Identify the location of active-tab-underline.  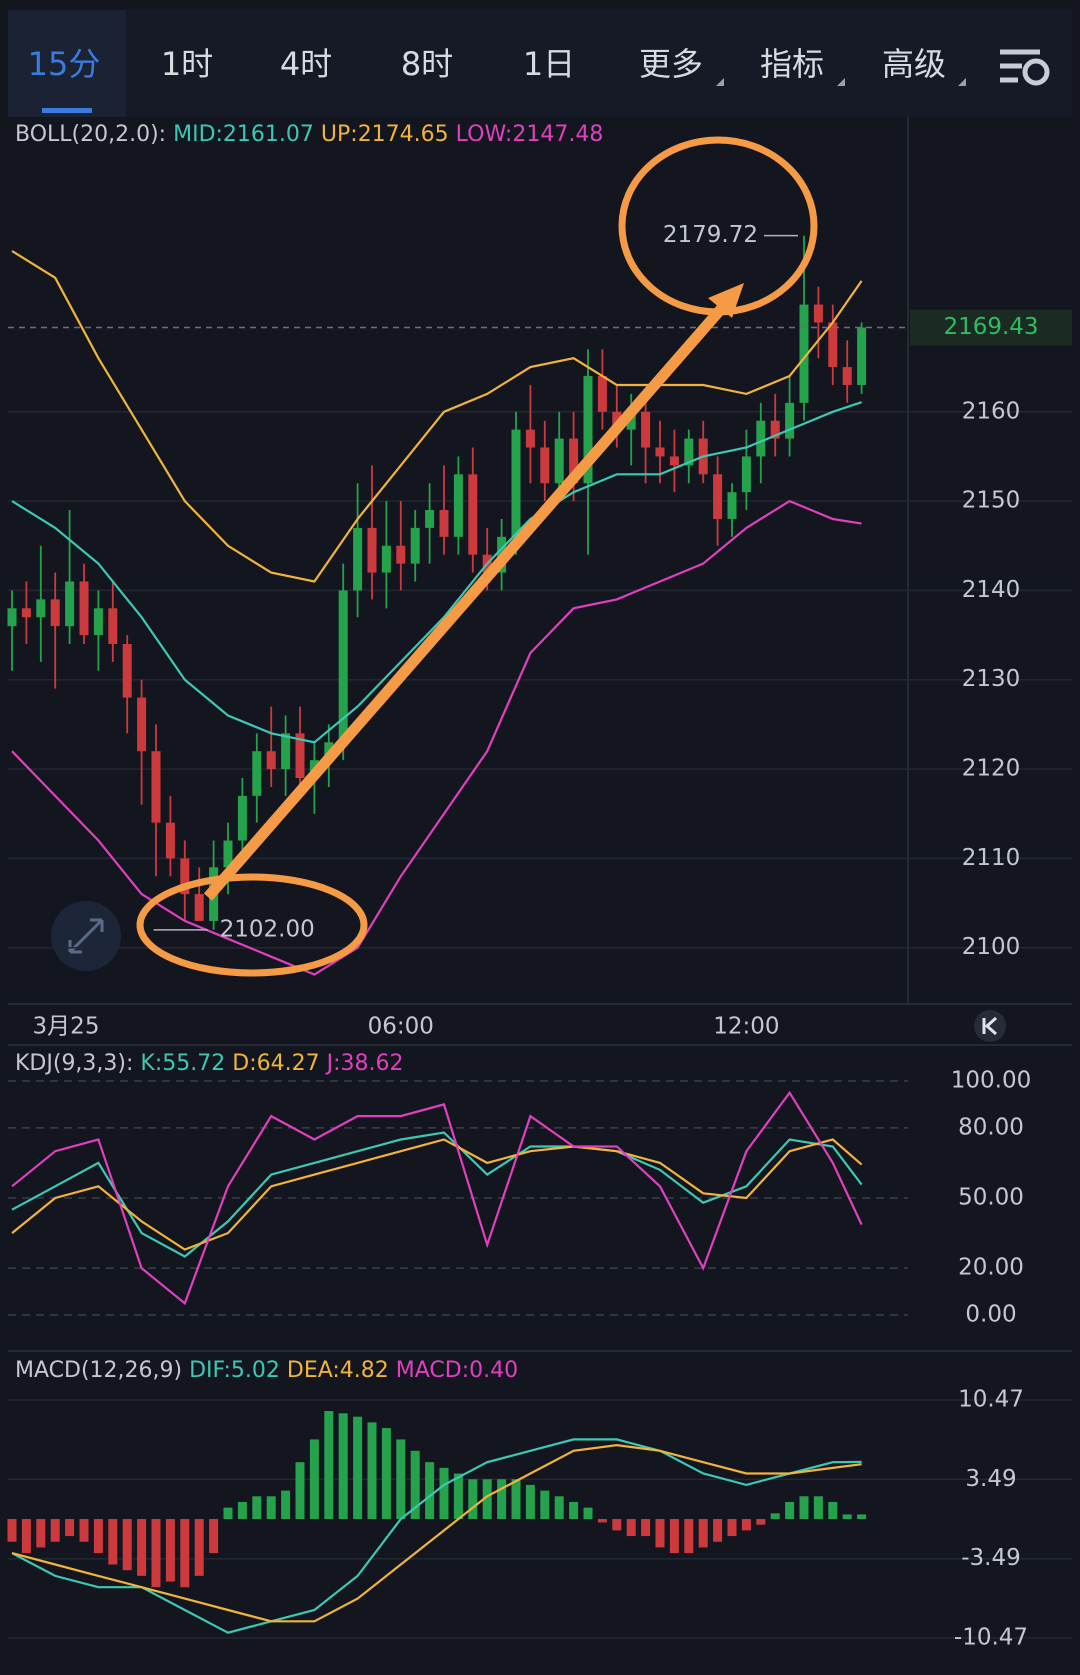
(67, 110).